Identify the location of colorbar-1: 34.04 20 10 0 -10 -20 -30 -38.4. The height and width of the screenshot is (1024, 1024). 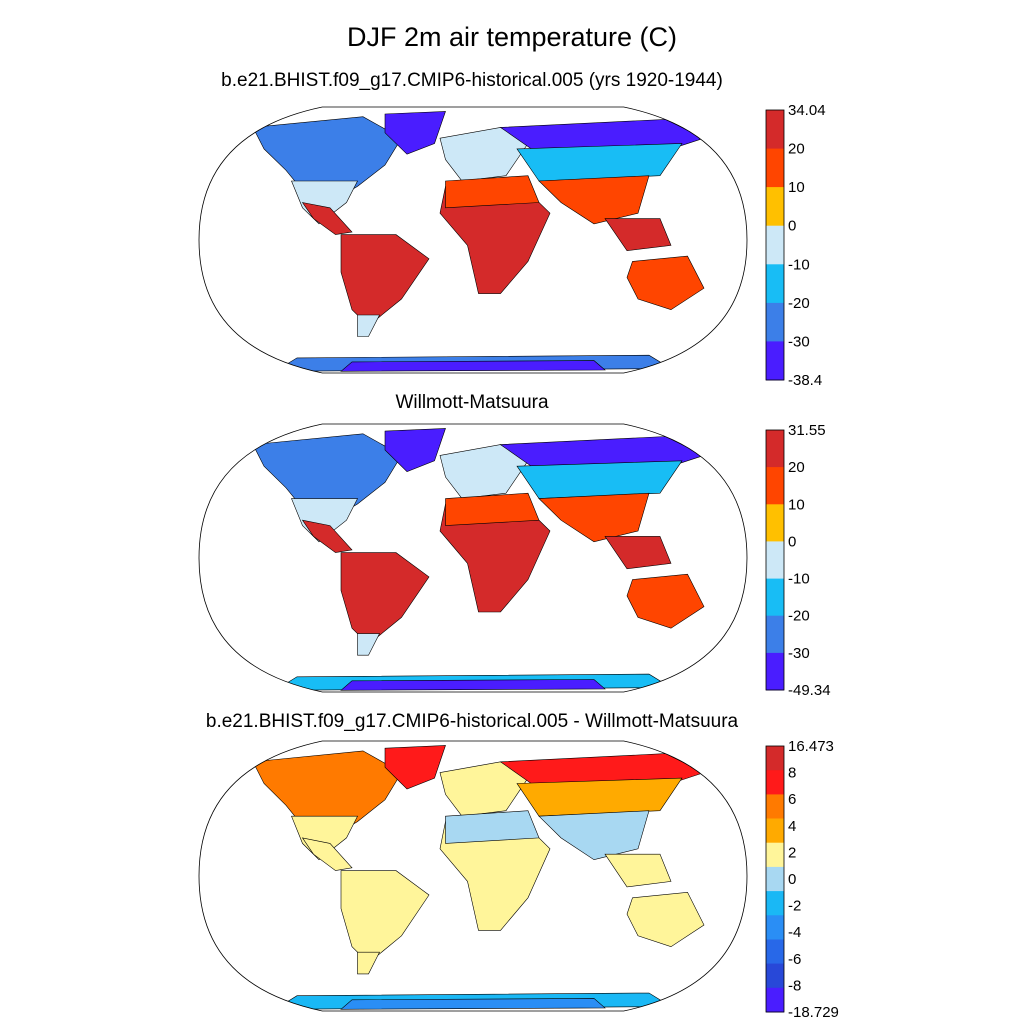
(795, 245).